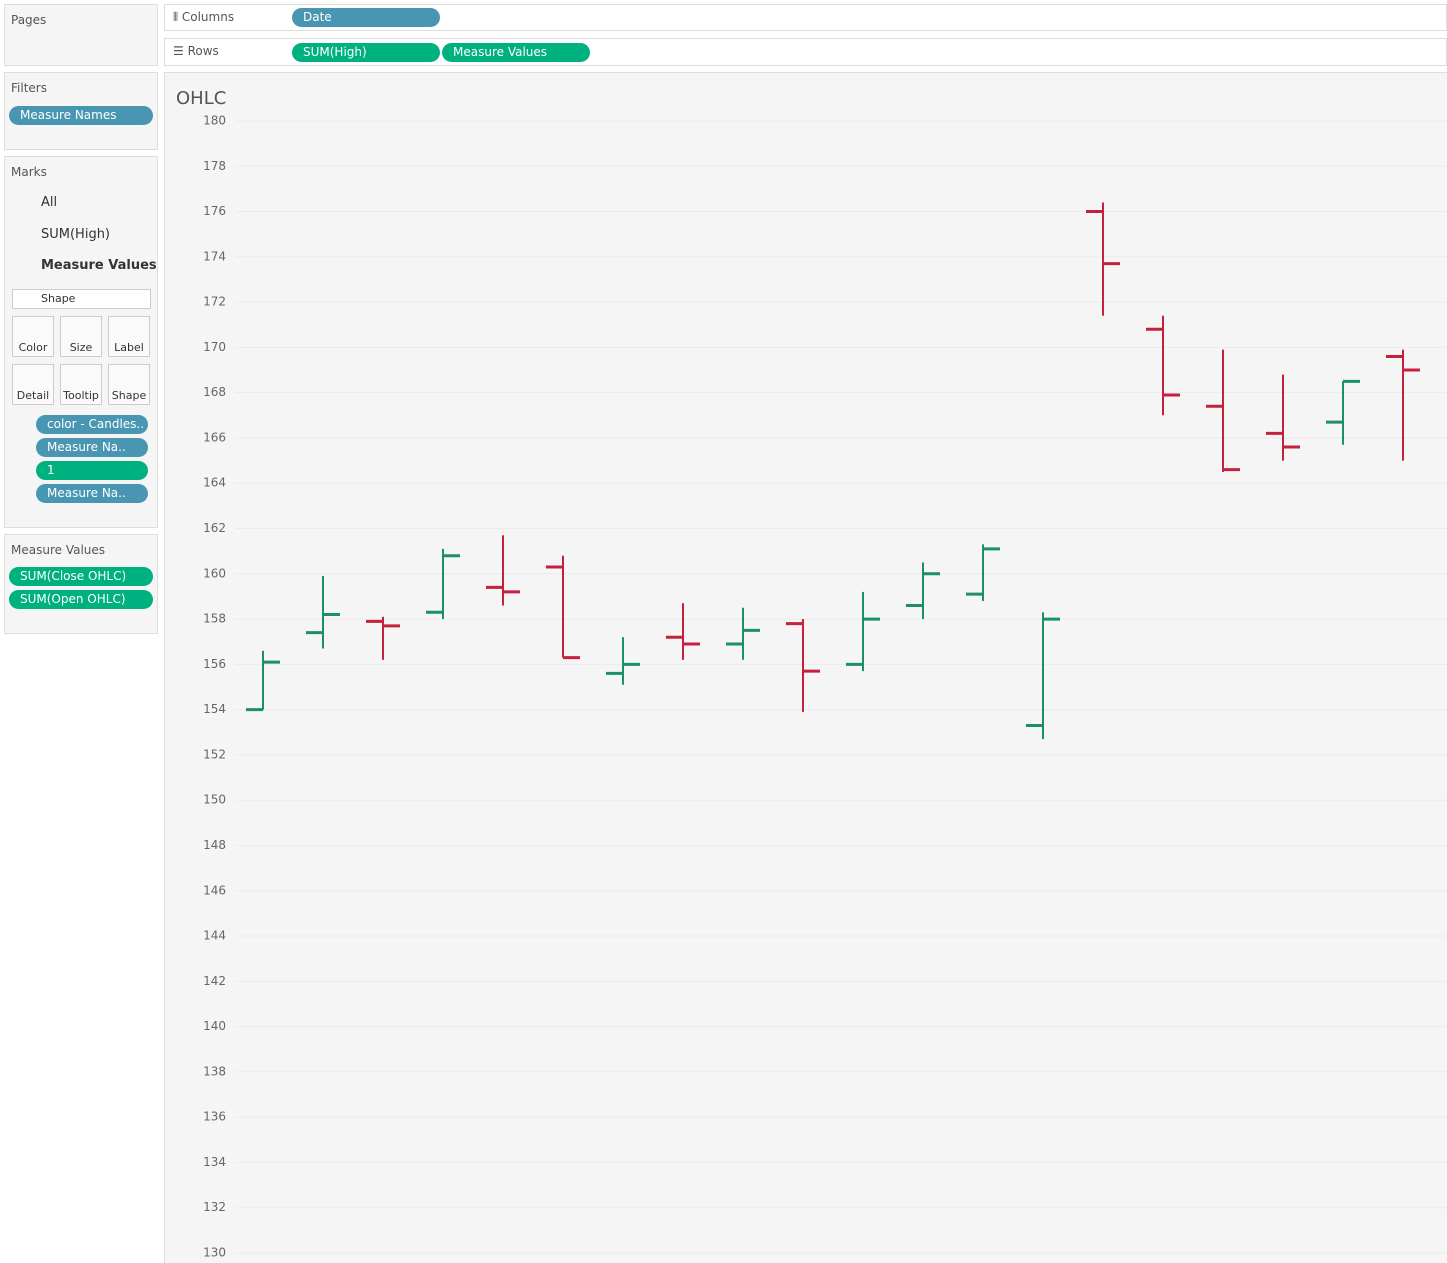  What do you see at coordinates (81, 384) in the screenshot?
I see `tooltip-button: Tooltip` at bounding box center [81, 384].